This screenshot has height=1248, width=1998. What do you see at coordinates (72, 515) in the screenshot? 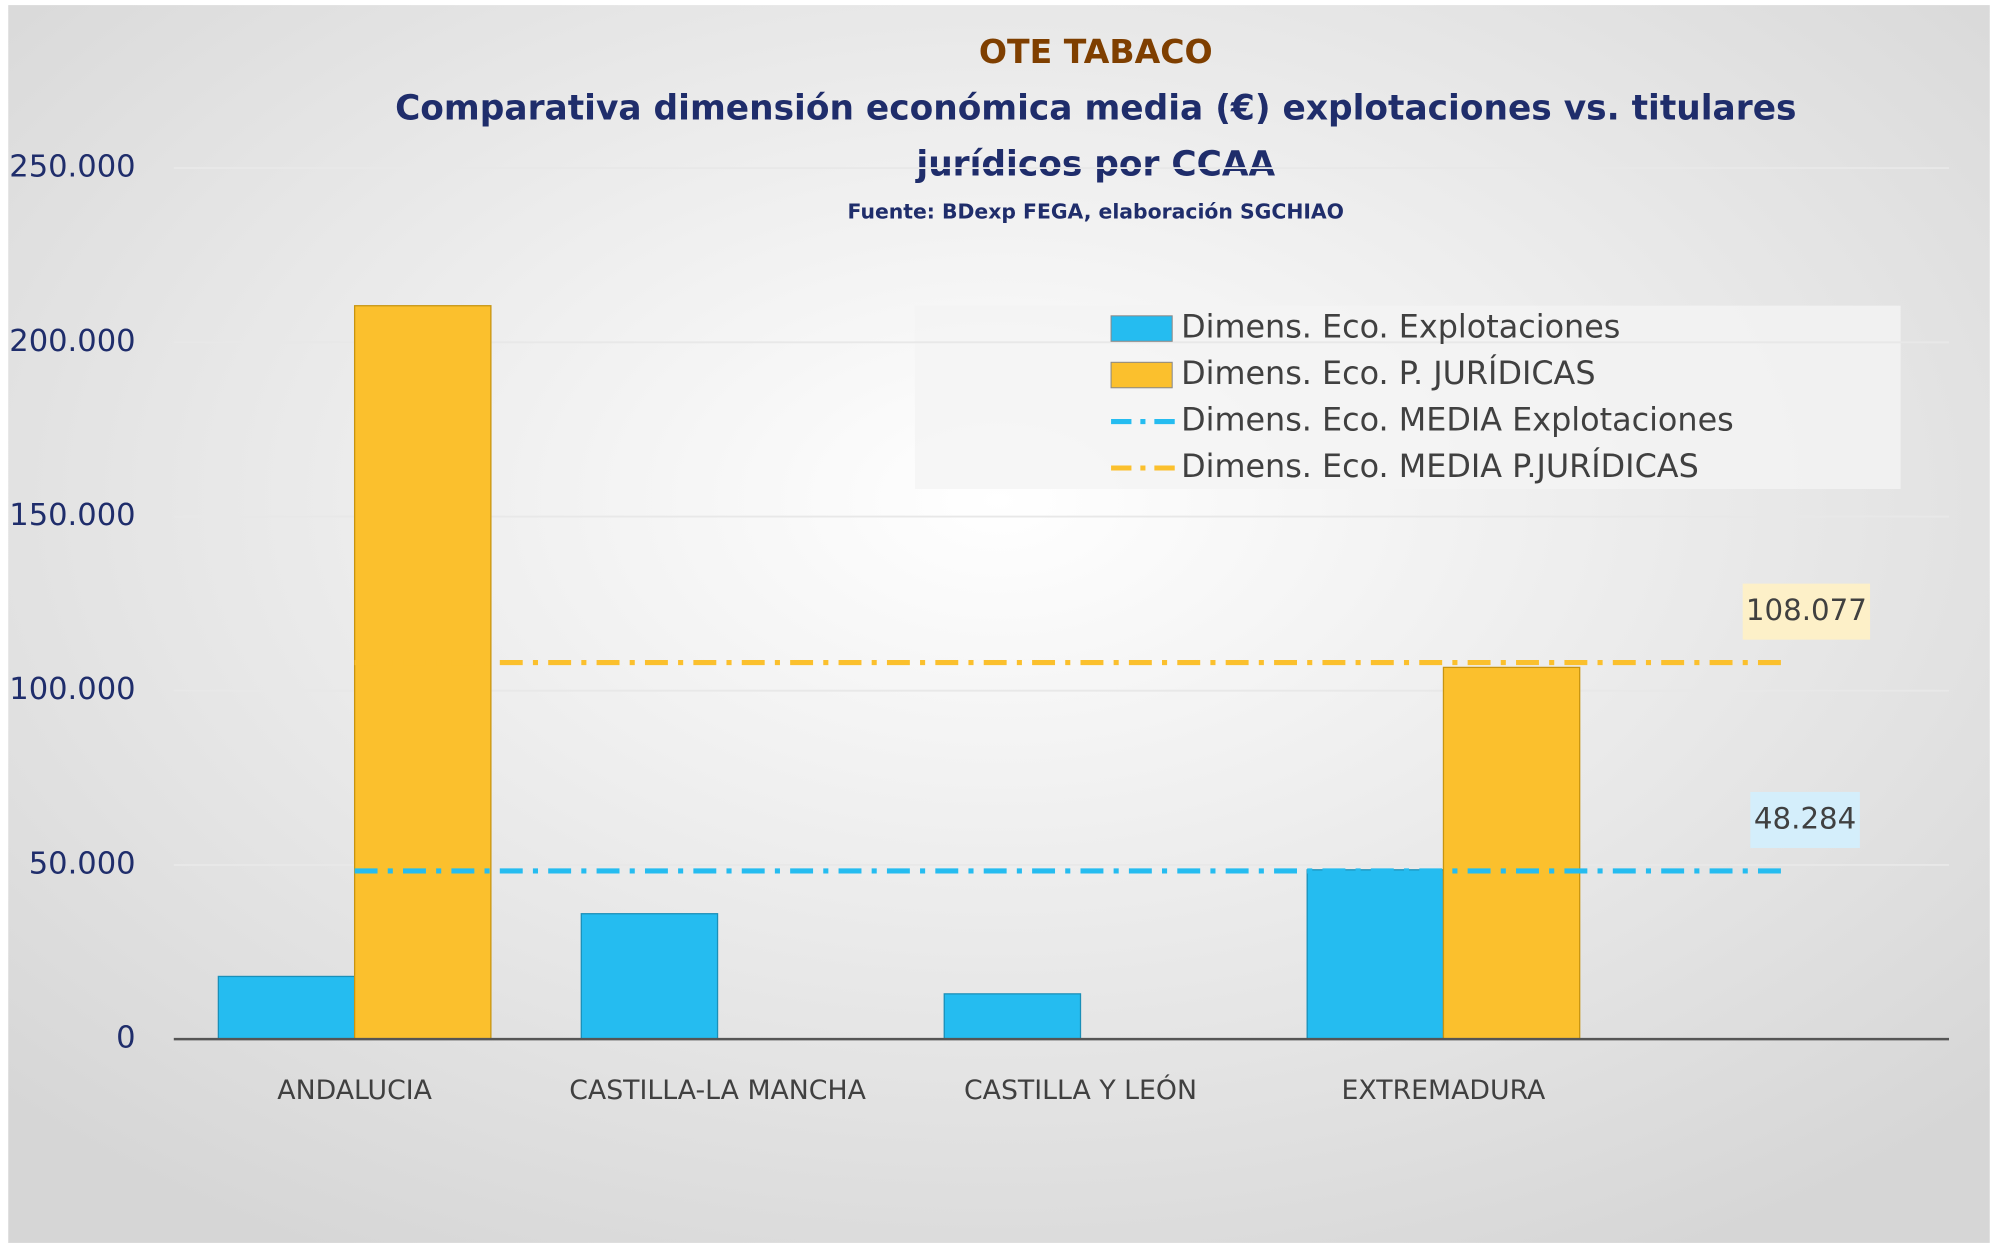
I see `y-tick-label: 150.000` at bounding box center [72, 515].